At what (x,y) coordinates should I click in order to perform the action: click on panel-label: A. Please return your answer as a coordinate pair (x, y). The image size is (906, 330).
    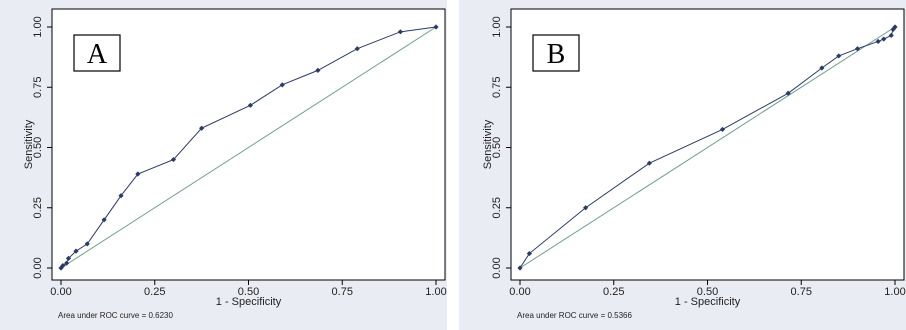
    Looking at the image, I should click on (97, 54).